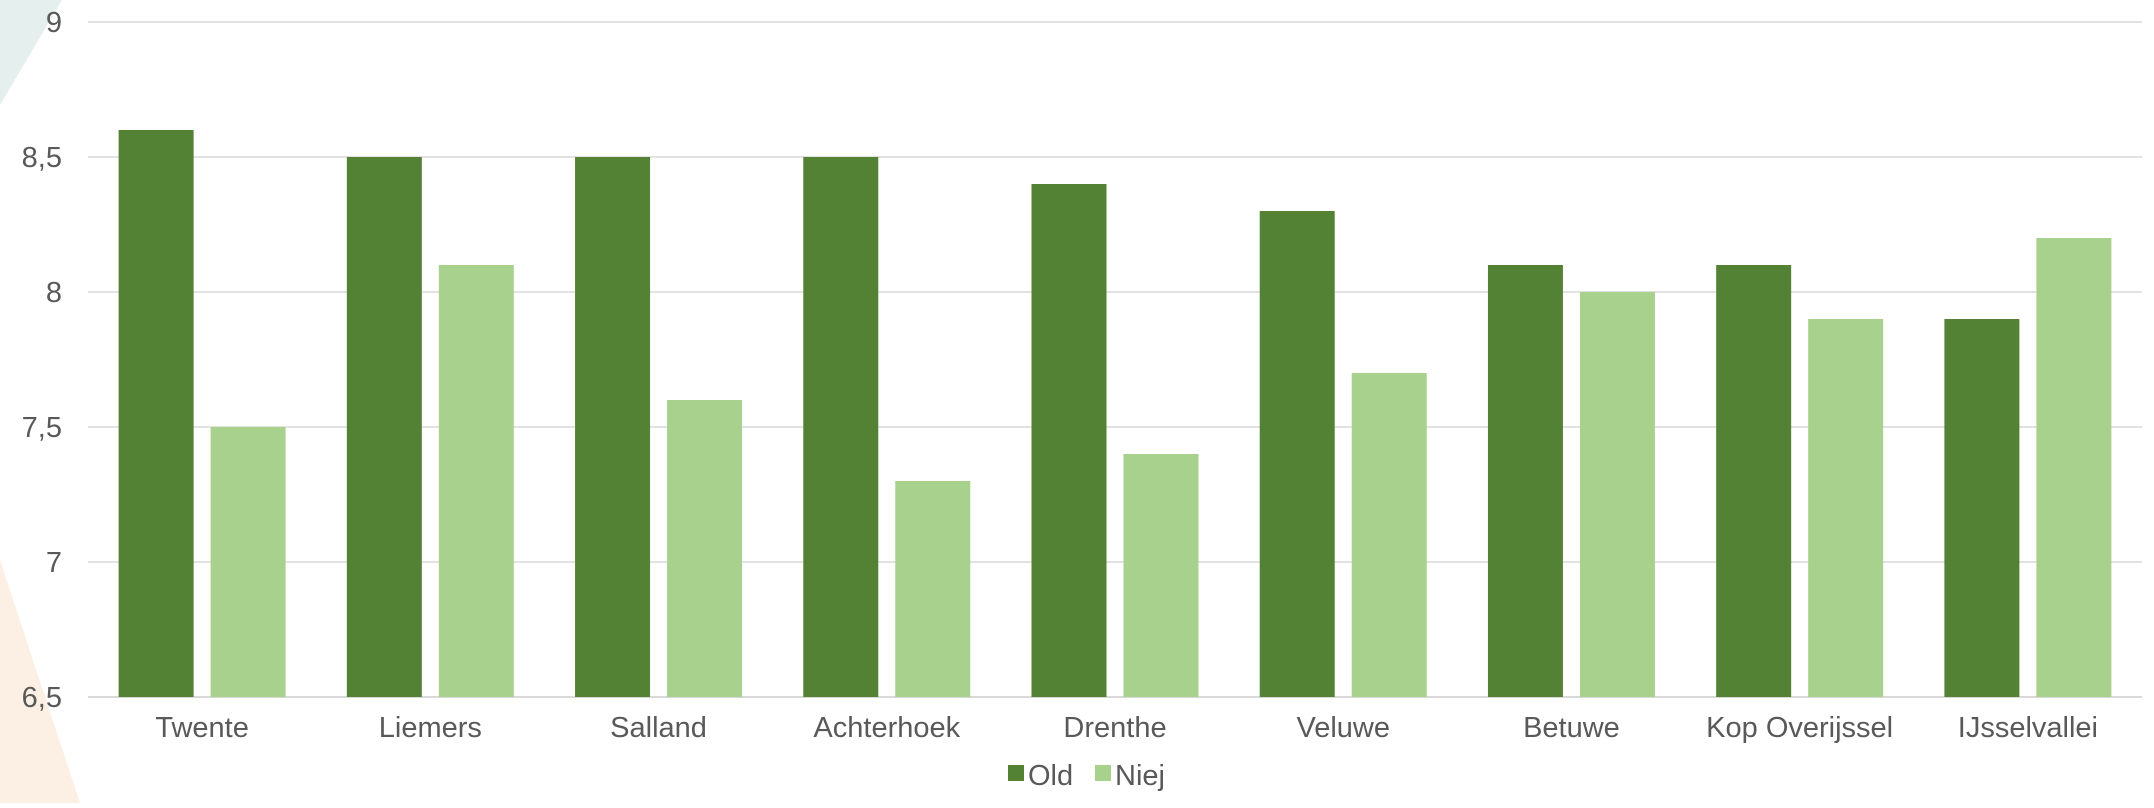 The image size is (2154, 808). Describe the element at coordinates (202, 728) in the screenshot. I see `x-tick-label: Twente` at that location.